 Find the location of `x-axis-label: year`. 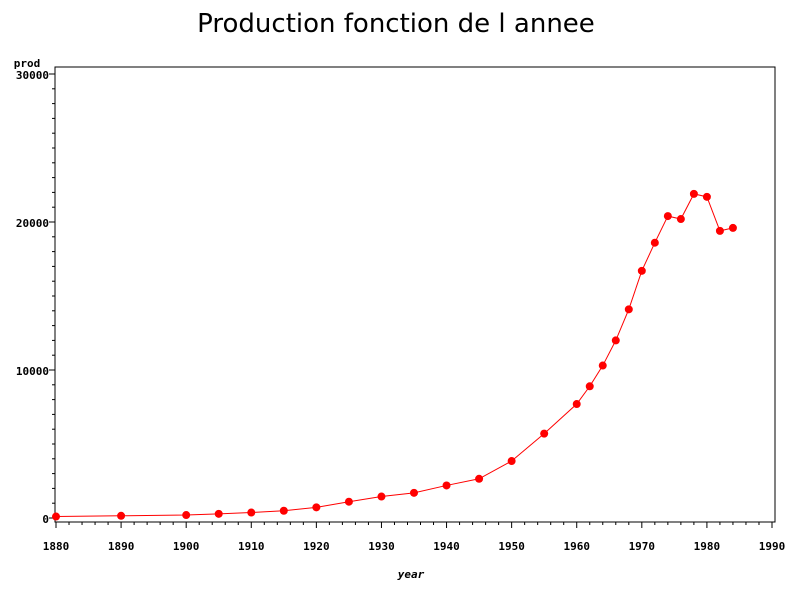

x-axis-label: year is located at coordinates (411, 574).